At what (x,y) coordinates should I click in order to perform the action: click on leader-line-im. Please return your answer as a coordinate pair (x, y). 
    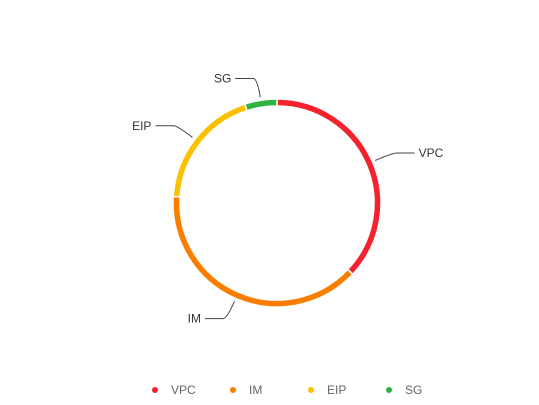
    Looking at the image, I should click on (219, 310).